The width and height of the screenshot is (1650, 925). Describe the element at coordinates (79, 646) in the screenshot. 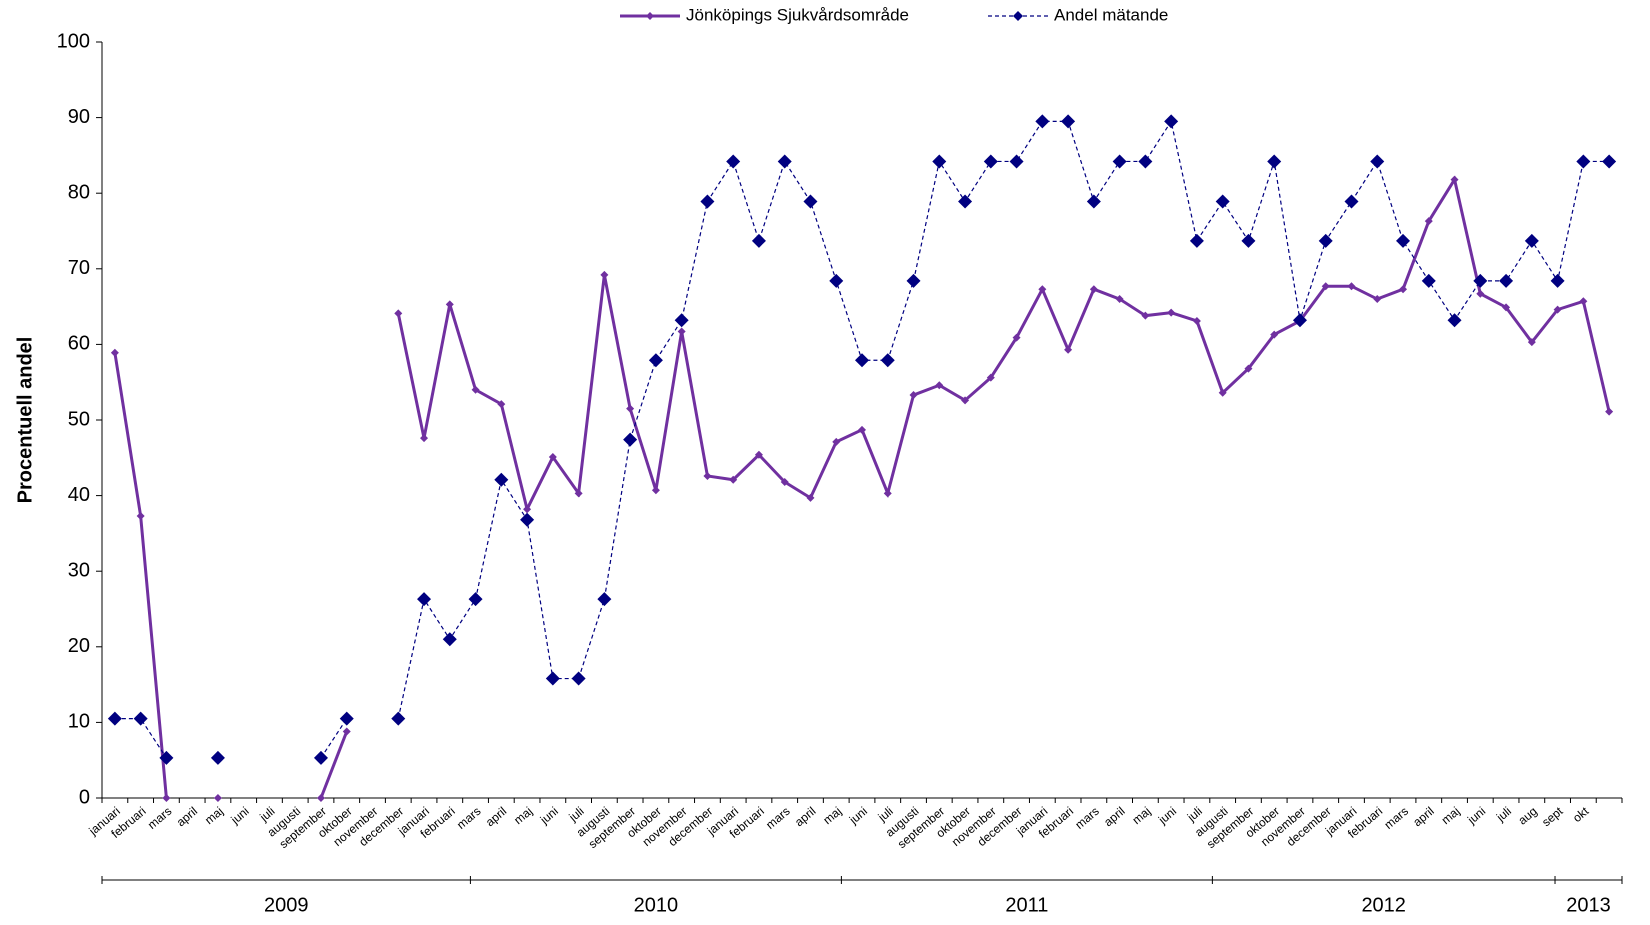

I see `y-tick-label: 20` at that location.